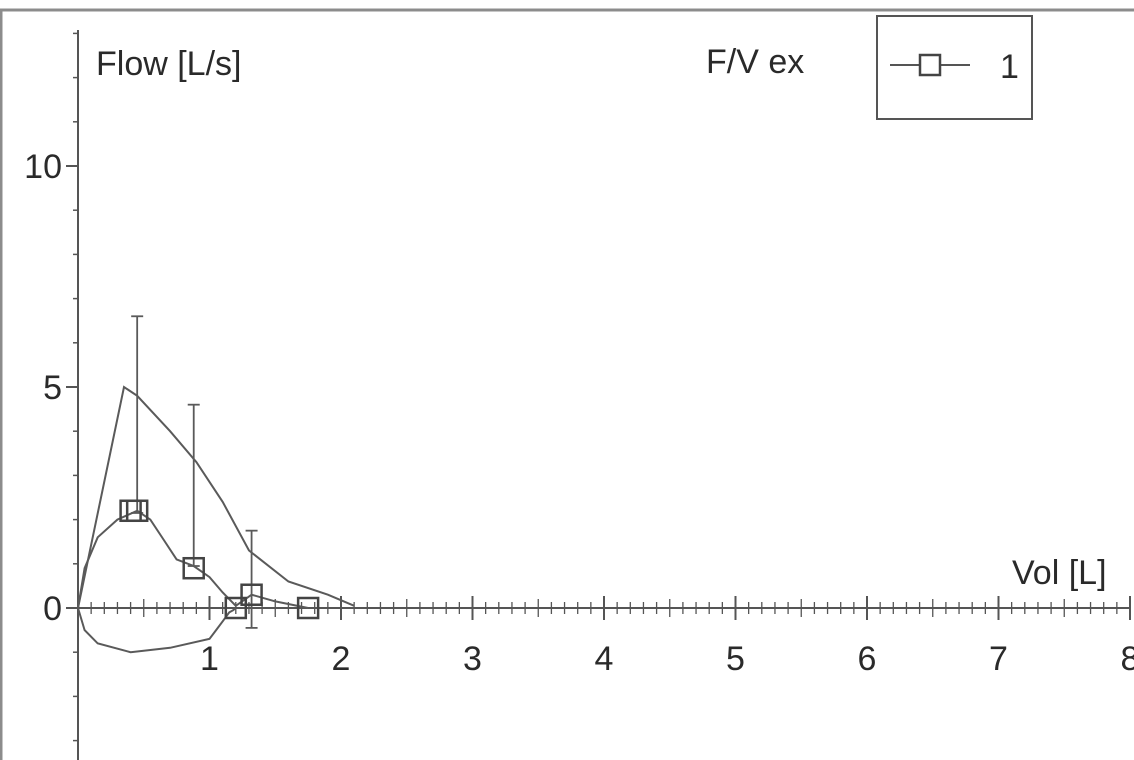 This screenshot has height=760, width=1134. I want to click on predicted-curve-line, so click(216, 497).